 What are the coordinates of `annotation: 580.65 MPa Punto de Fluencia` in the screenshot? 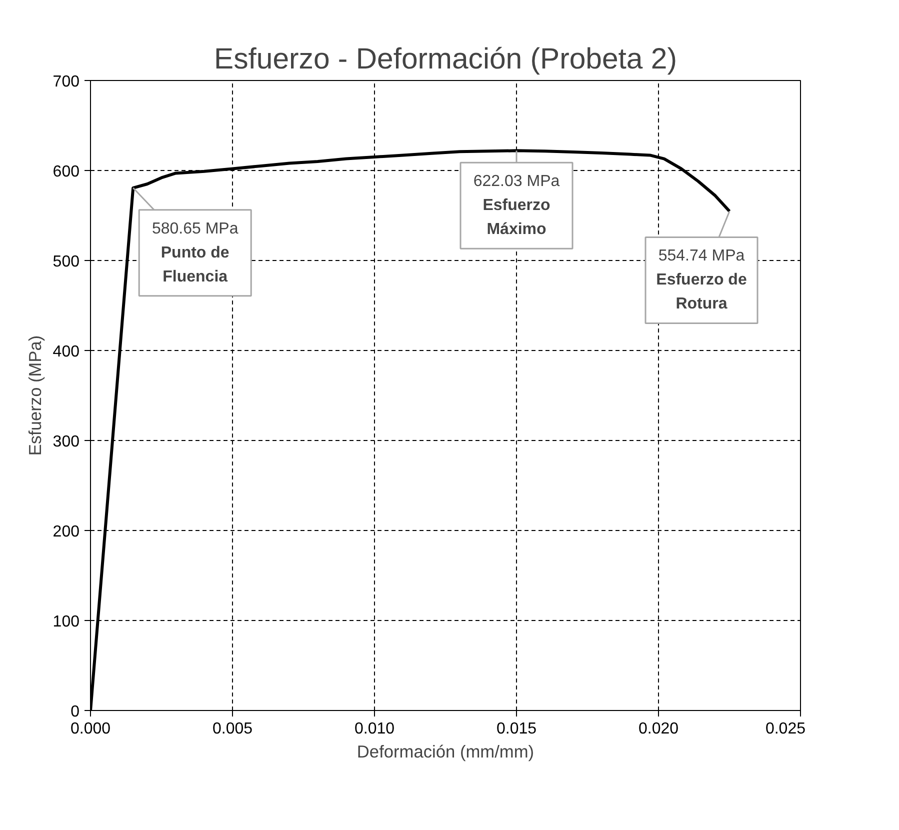 It's located at (195, 253).